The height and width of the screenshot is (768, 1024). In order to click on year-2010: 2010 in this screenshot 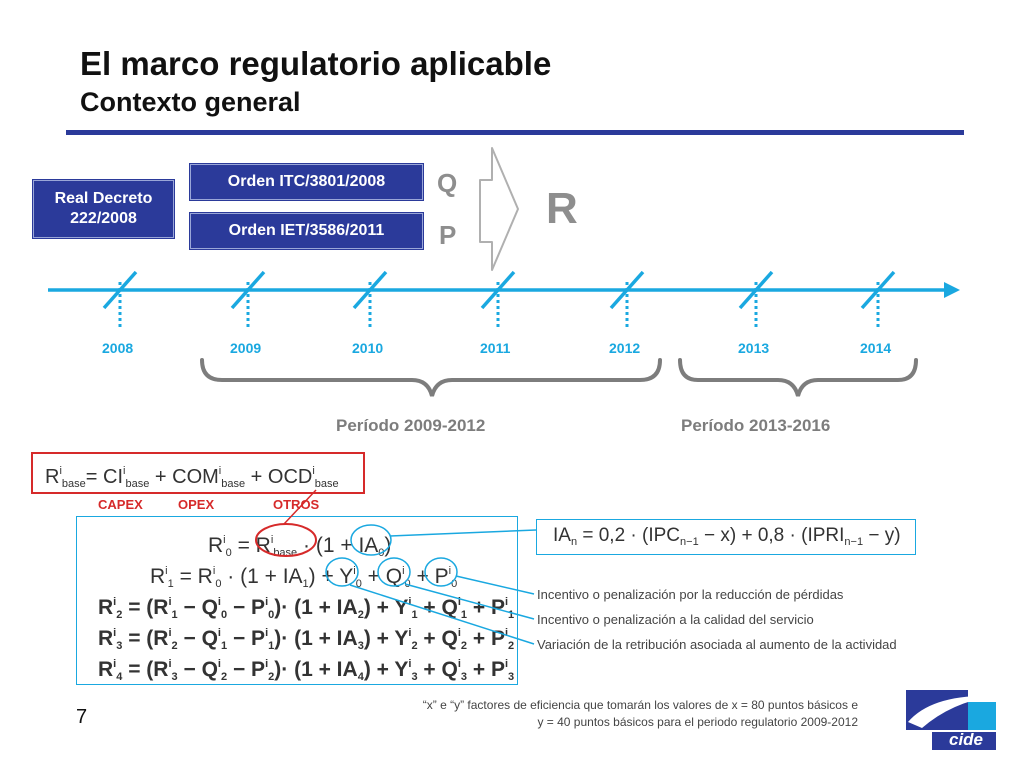, I will do `click(368, 348)`.